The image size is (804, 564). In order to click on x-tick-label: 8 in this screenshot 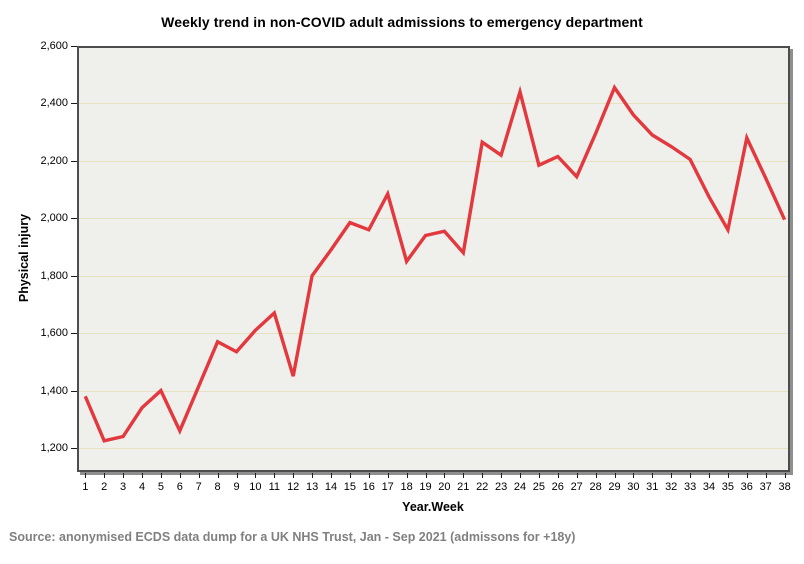, I will do `click(217, 487)`.